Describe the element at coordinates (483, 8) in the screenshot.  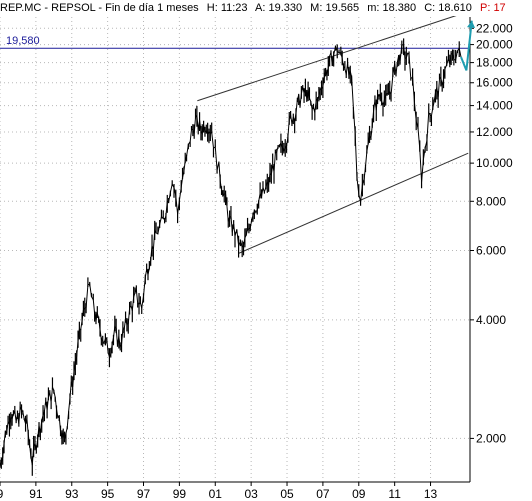
I see `p-label: P` at that location.